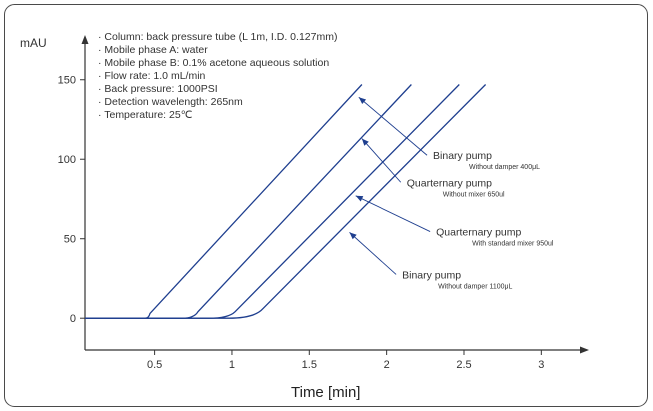 This screenshot has width=653, height=411. Describe the element at coordinates (33, 43) in the screenshot. I see `y-axis-label: mAU` at that location.